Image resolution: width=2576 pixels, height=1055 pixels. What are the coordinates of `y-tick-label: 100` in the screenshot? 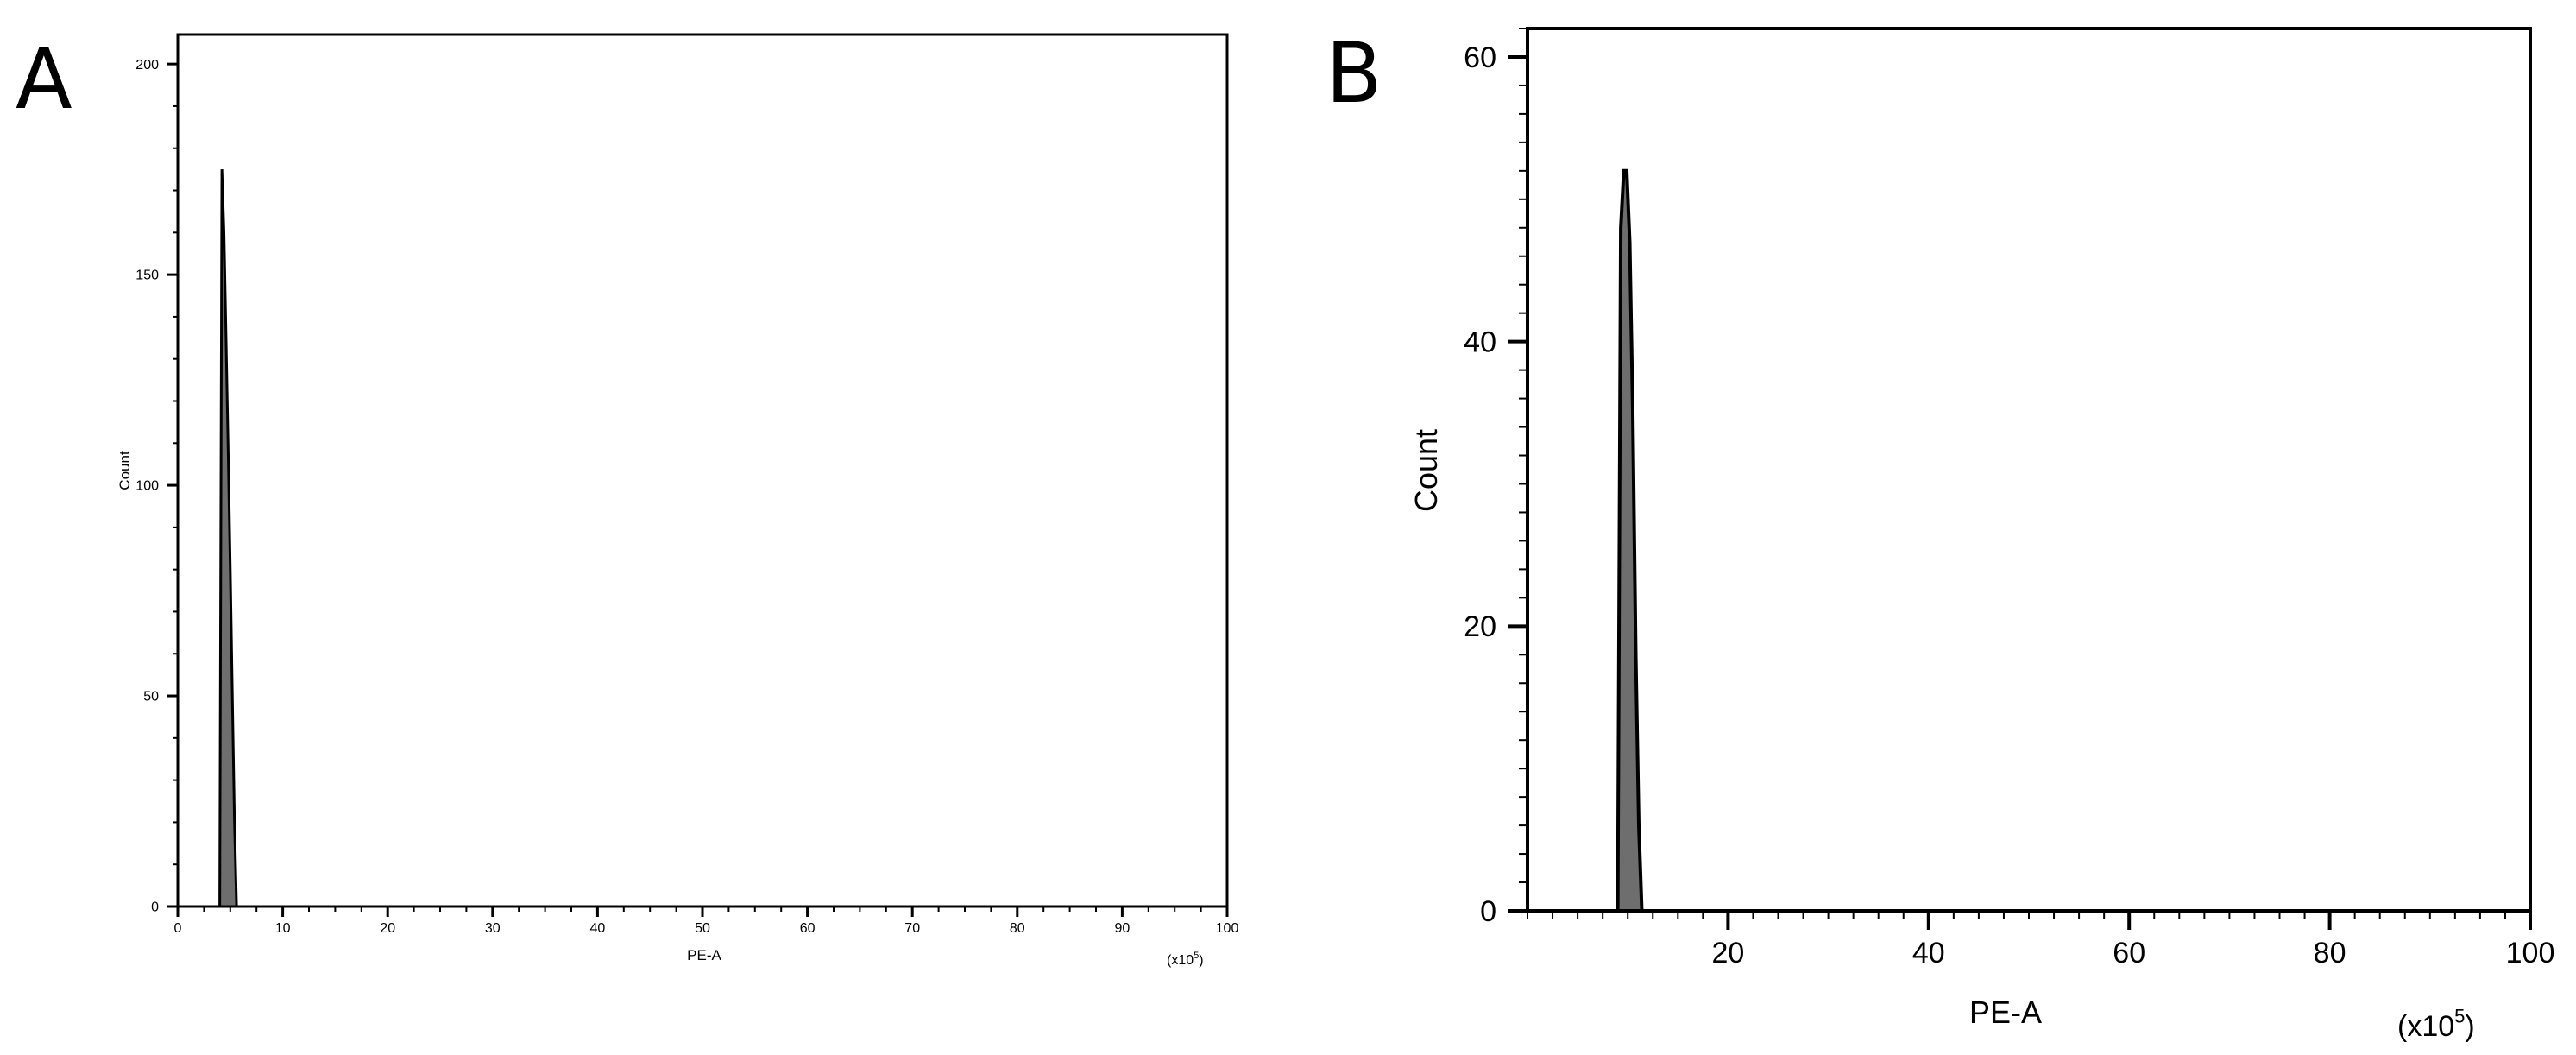 It's located at (147, 486).